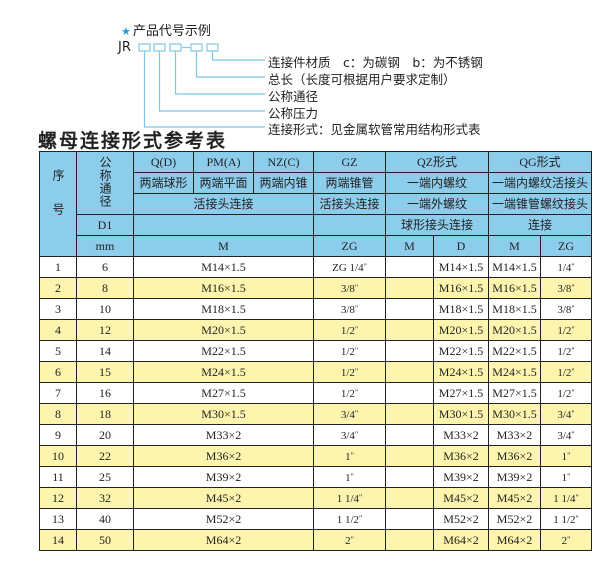  Describe the element at coordinates (437, 162) in the screenshot. I see `header-code: QZ形式` at that location.